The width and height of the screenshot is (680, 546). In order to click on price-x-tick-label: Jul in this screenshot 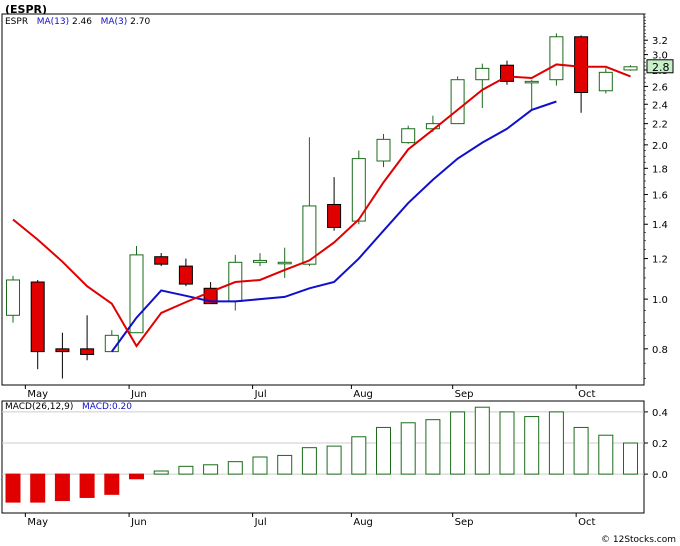, I will do `click(260, 394)`.